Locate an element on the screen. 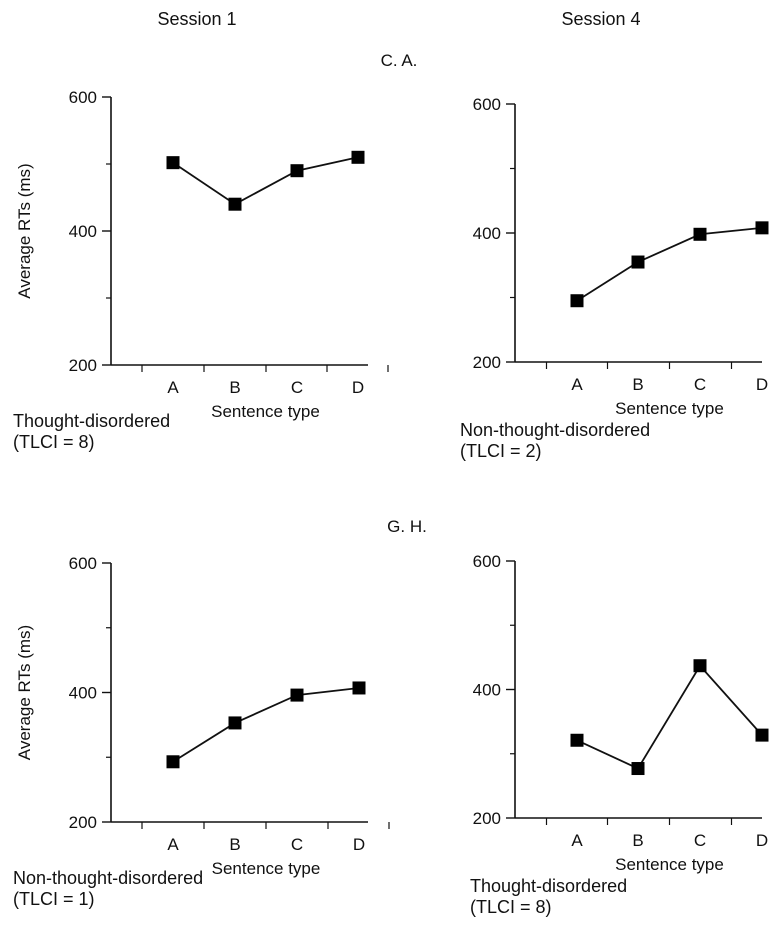  panel-caption-tlci: (TLCI = 1) is located at coordinates (54, 899).